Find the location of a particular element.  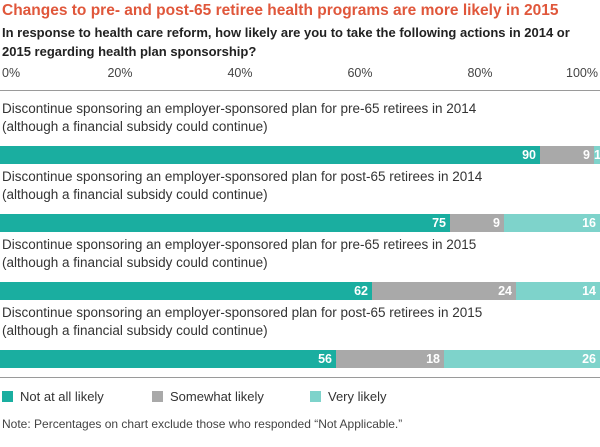

stacked-bar: 90 9 1 is located at coordinates (300, 155).